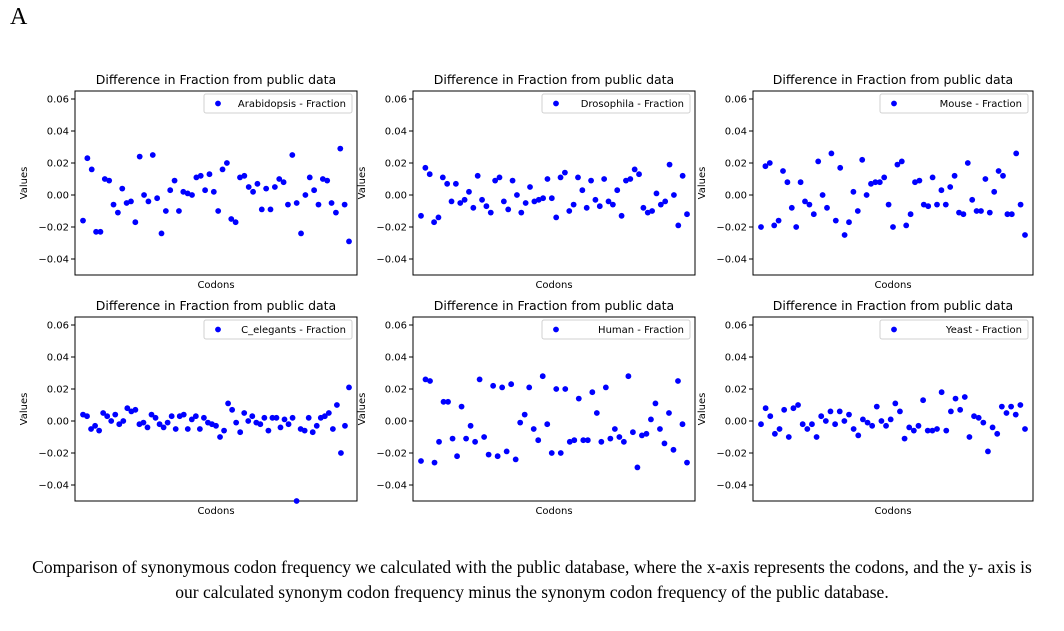 The height and width of the screenshot is (631, 1064). Describe the element at coordinates (983, 330) in the screenshot. I see `legend-label: Yeast - Fraction` at that location.